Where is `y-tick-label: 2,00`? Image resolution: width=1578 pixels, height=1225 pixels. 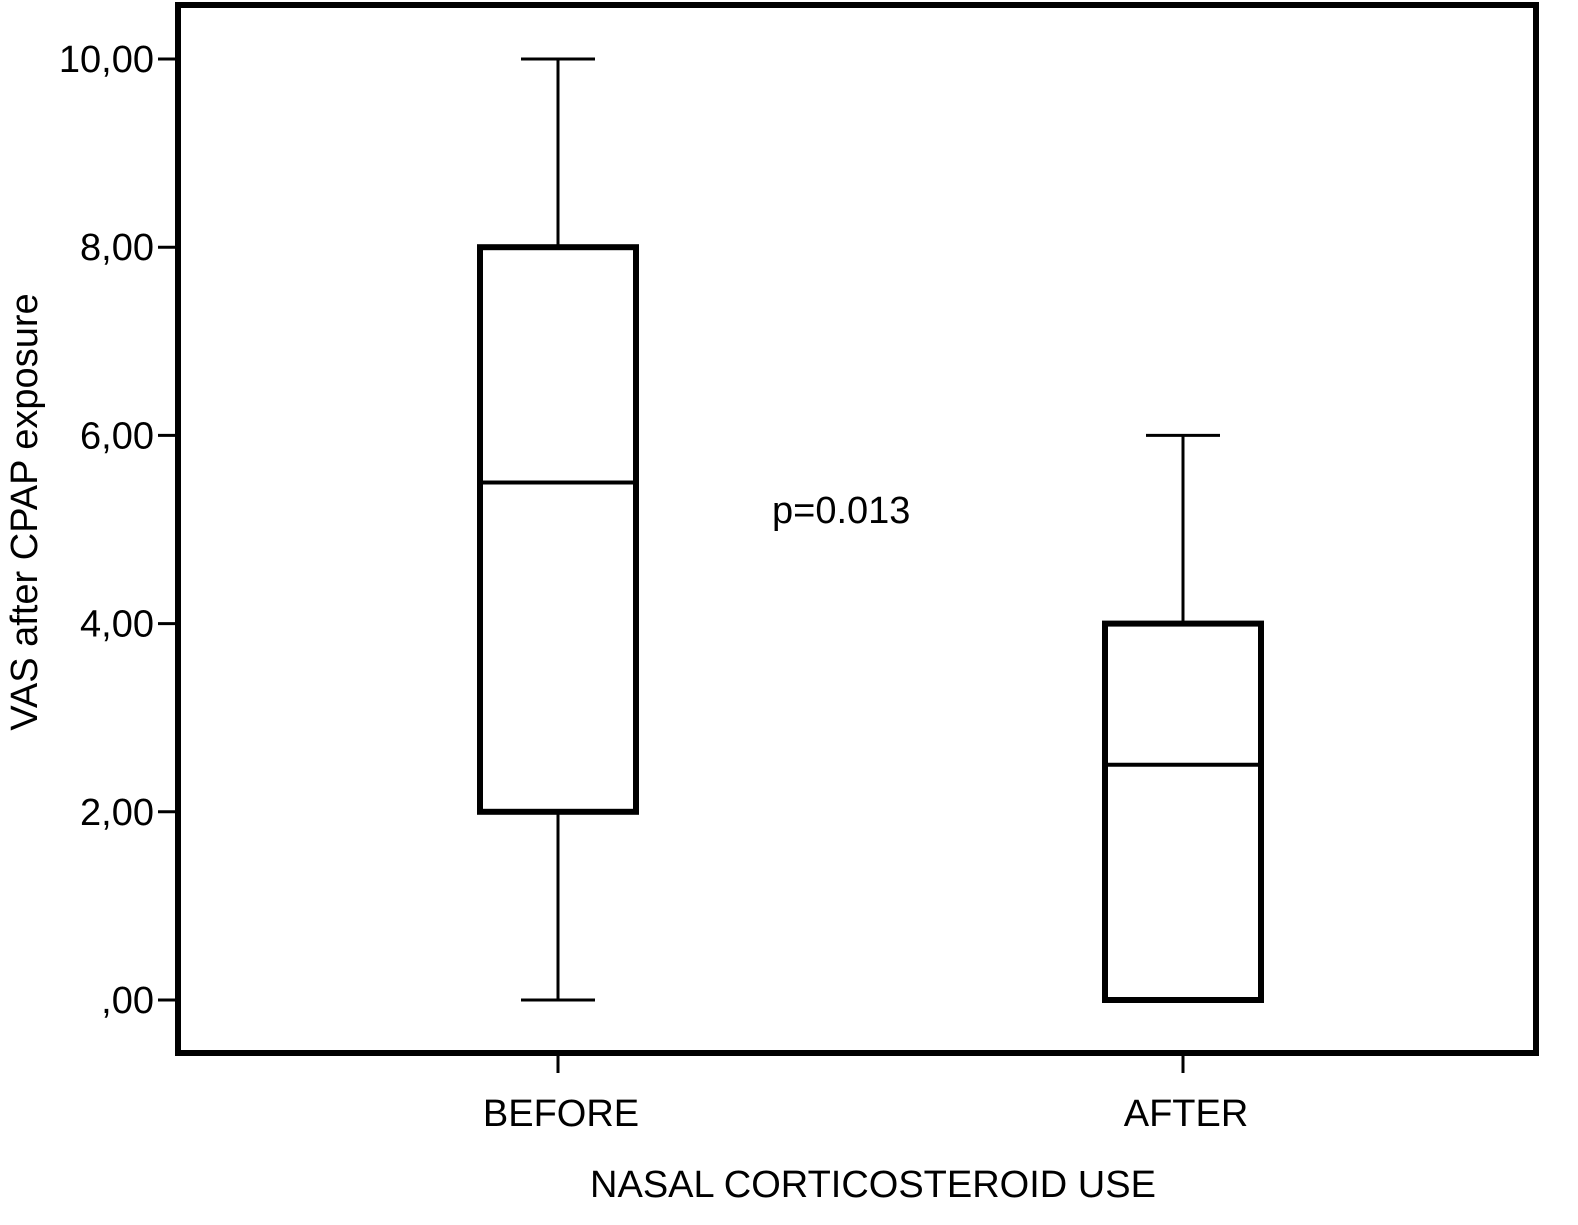
y-tick-label: 2,00 is located at coordinates (117, 813).